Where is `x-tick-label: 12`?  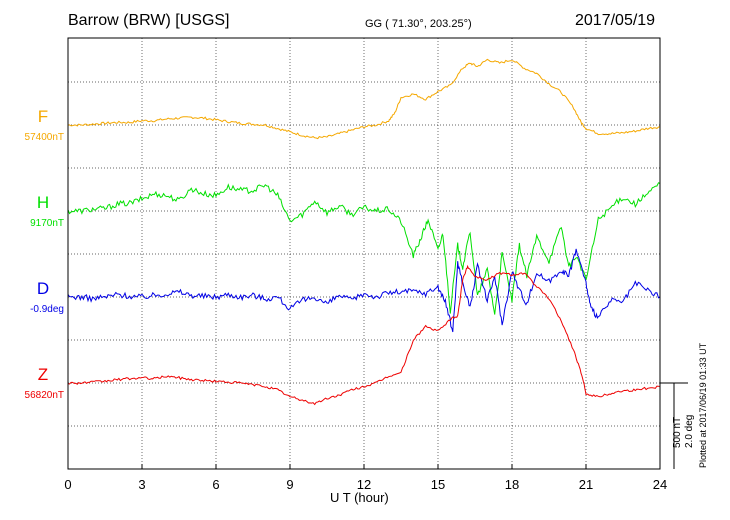
x-tick-label: 12 is located at coordinates (364, 484).